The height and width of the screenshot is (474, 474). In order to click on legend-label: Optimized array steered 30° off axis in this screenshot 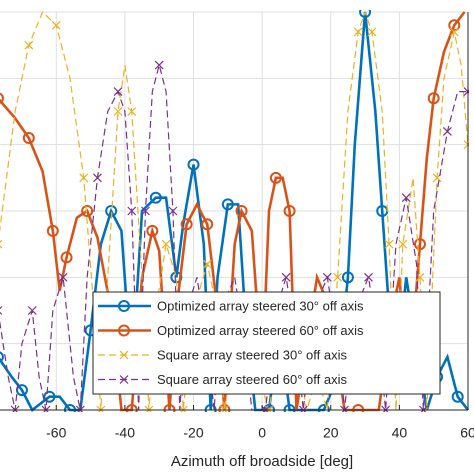, I will do `click(260, 305)`.